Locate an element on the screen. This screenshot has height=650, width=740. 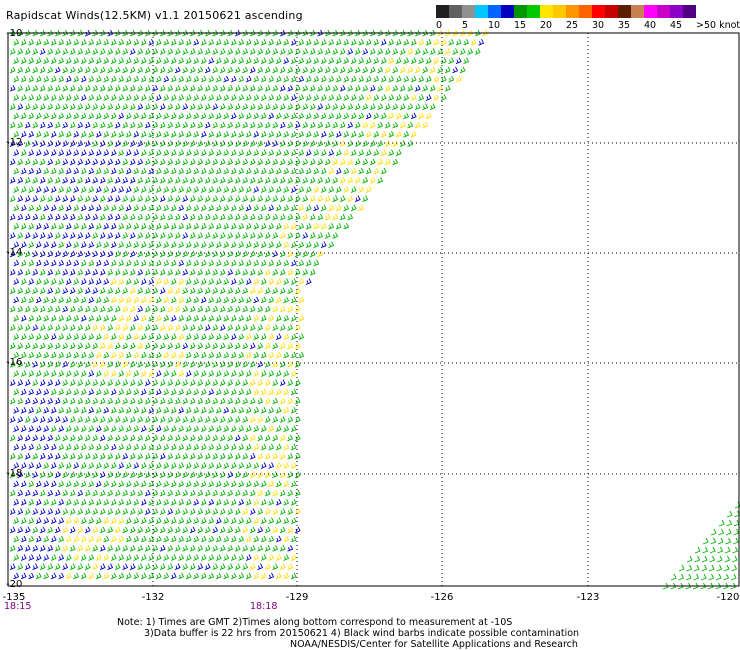
timestamp-label: 18:15 is located at coordinates (18, 606).